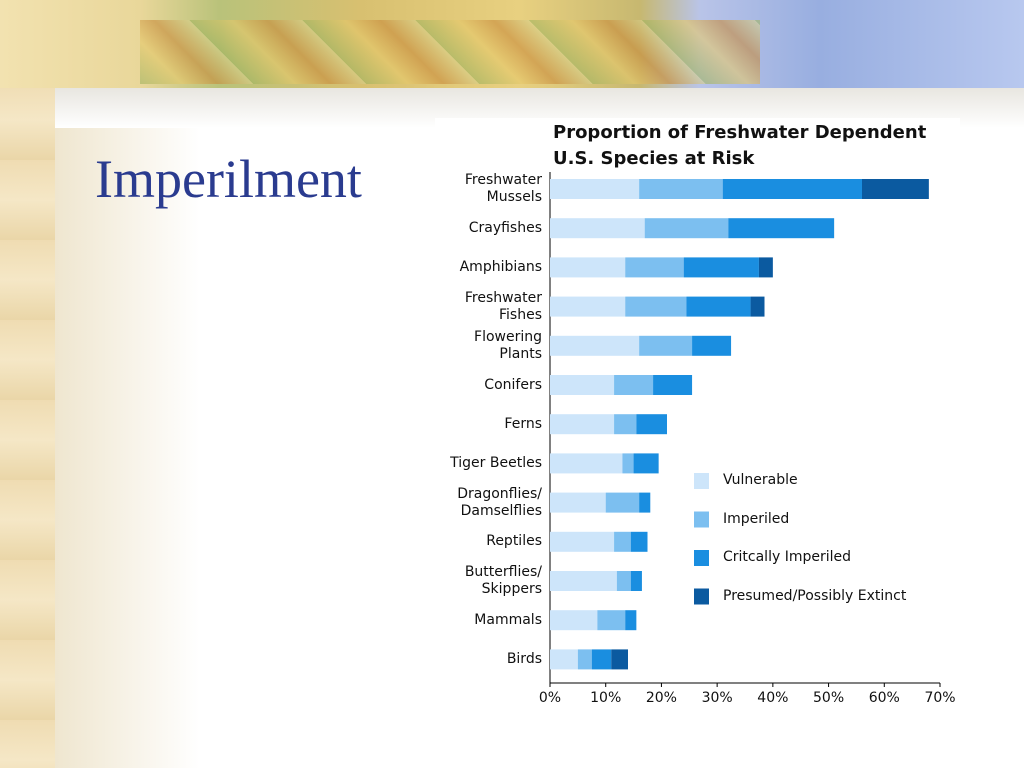 This screenshot has height=768, width=1024. What do you see at coordinates (500, 266) in the screenshot?
I see `category-label: Amphibians` at bounding box center [500, 266].